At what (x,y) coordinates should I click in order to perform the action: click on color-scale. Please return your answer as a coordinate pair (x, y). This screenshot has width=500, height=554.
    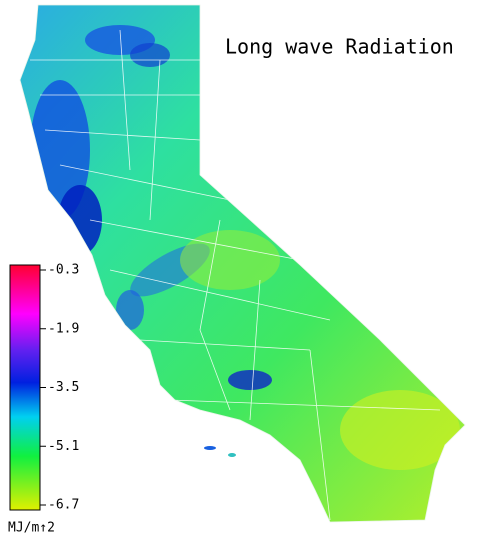
    Looking at the image, I should click on (25, 387).